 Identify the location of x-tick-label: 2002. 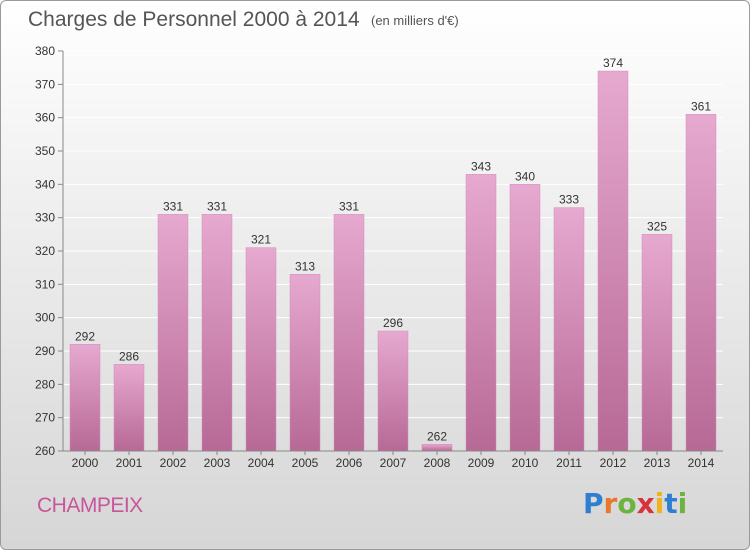
(173, 463).